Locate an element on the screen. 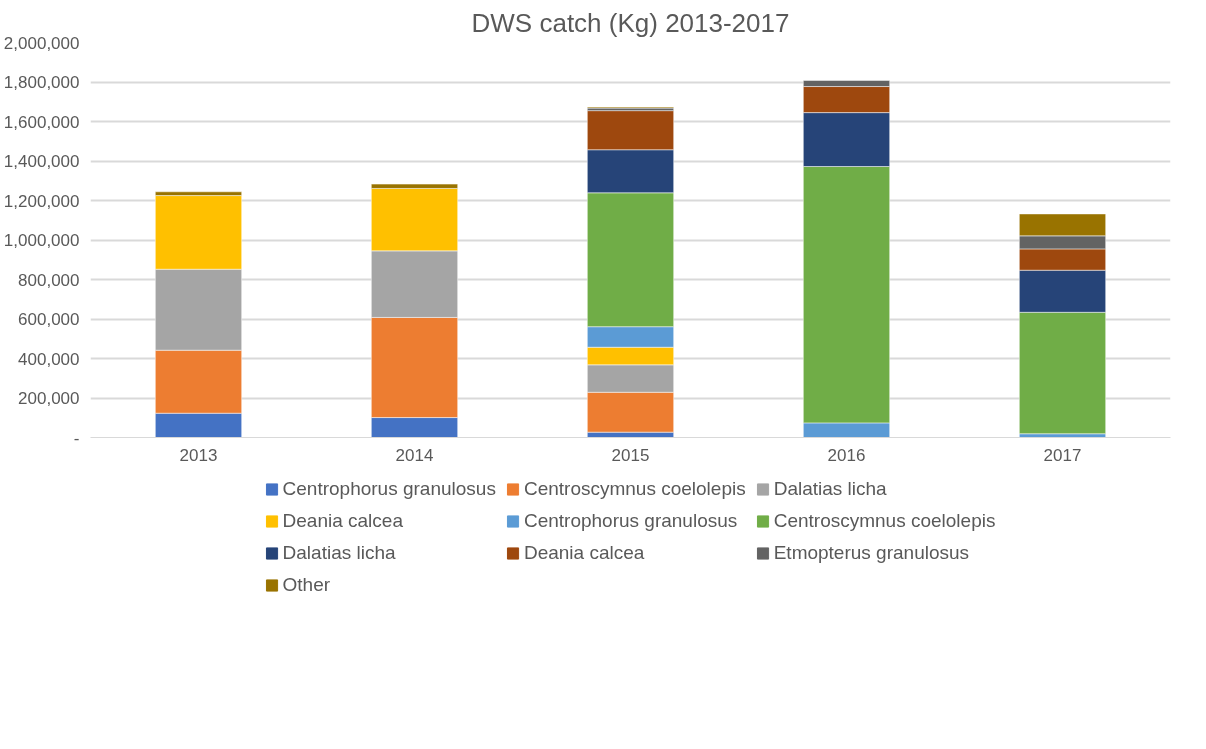 The image size is (1206, 749). legend-label: Etmopterus granulosus is located at coordinates (871, 553).